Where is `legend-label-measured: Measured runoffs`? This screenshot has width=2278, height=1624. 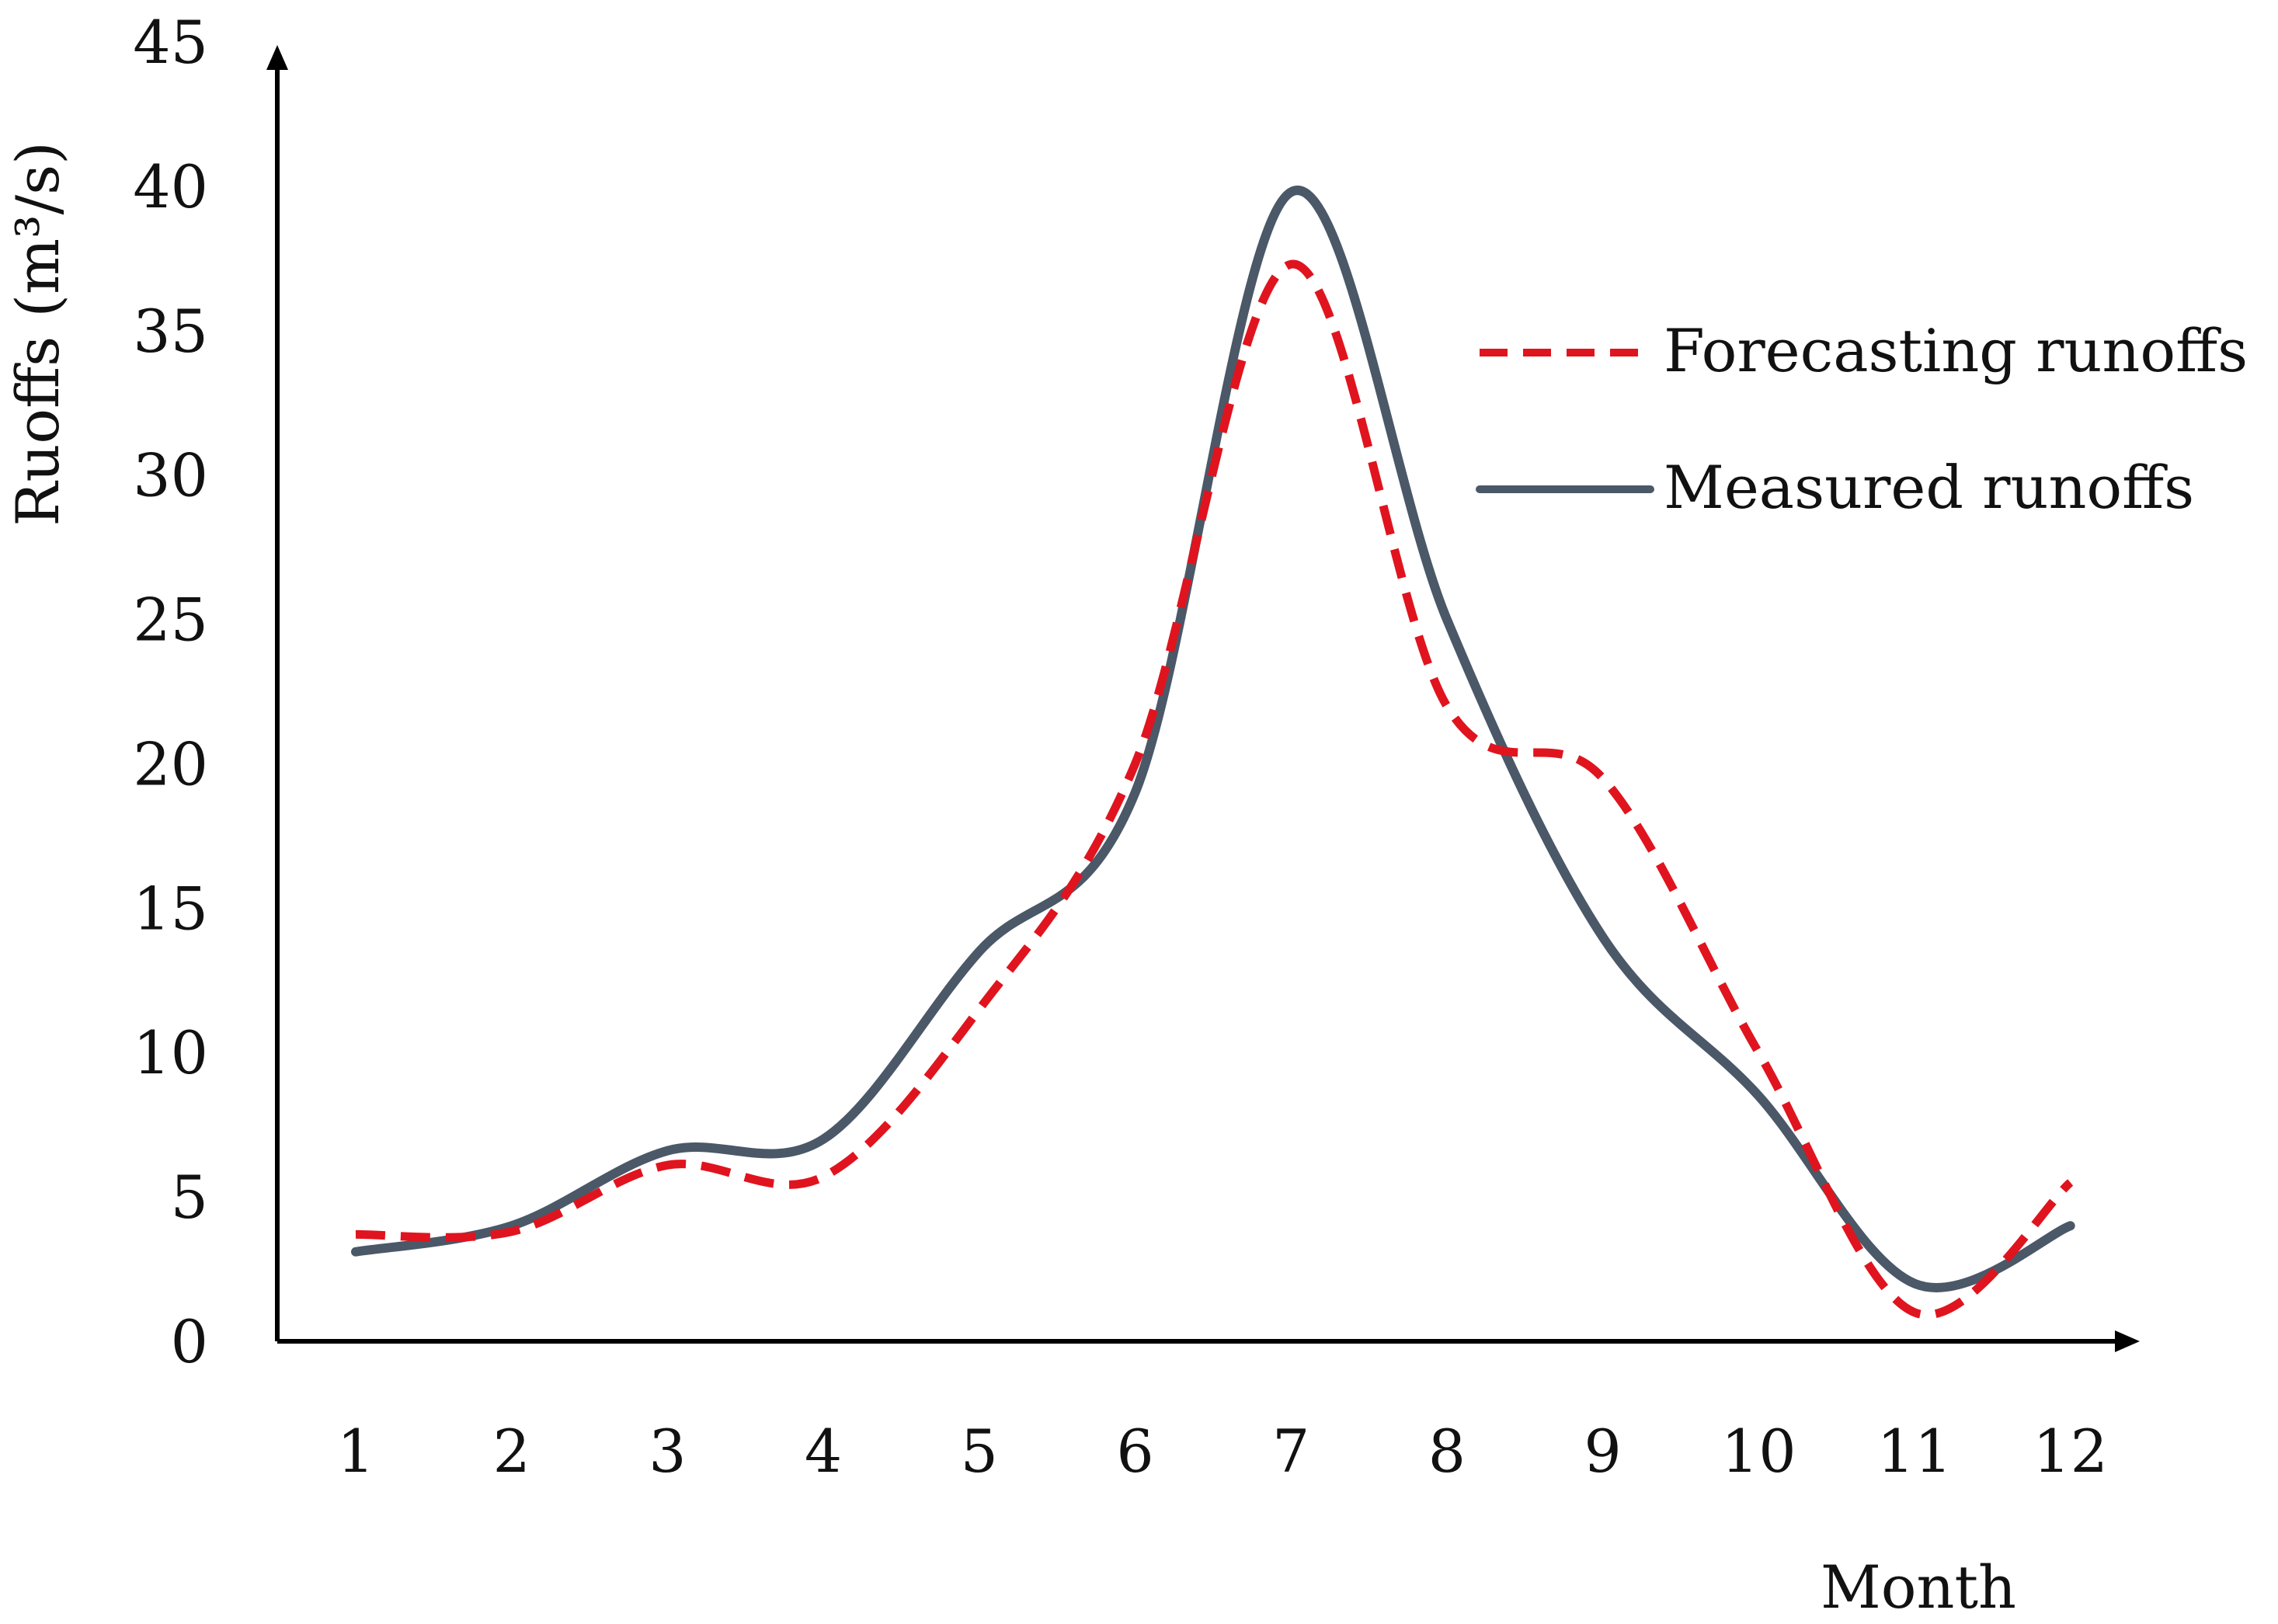 legend-label-measured: Measured runoffs is located at coordinates (1929, 487).